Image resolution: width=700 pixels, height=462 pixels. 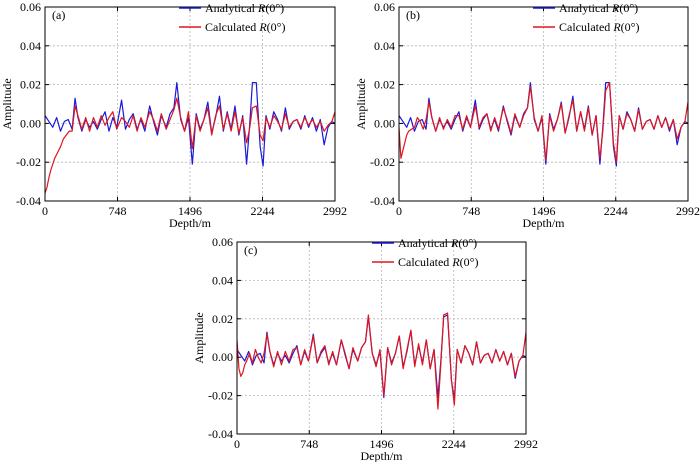 I want to click on panel-label: (a), so click(x=58, y=15).